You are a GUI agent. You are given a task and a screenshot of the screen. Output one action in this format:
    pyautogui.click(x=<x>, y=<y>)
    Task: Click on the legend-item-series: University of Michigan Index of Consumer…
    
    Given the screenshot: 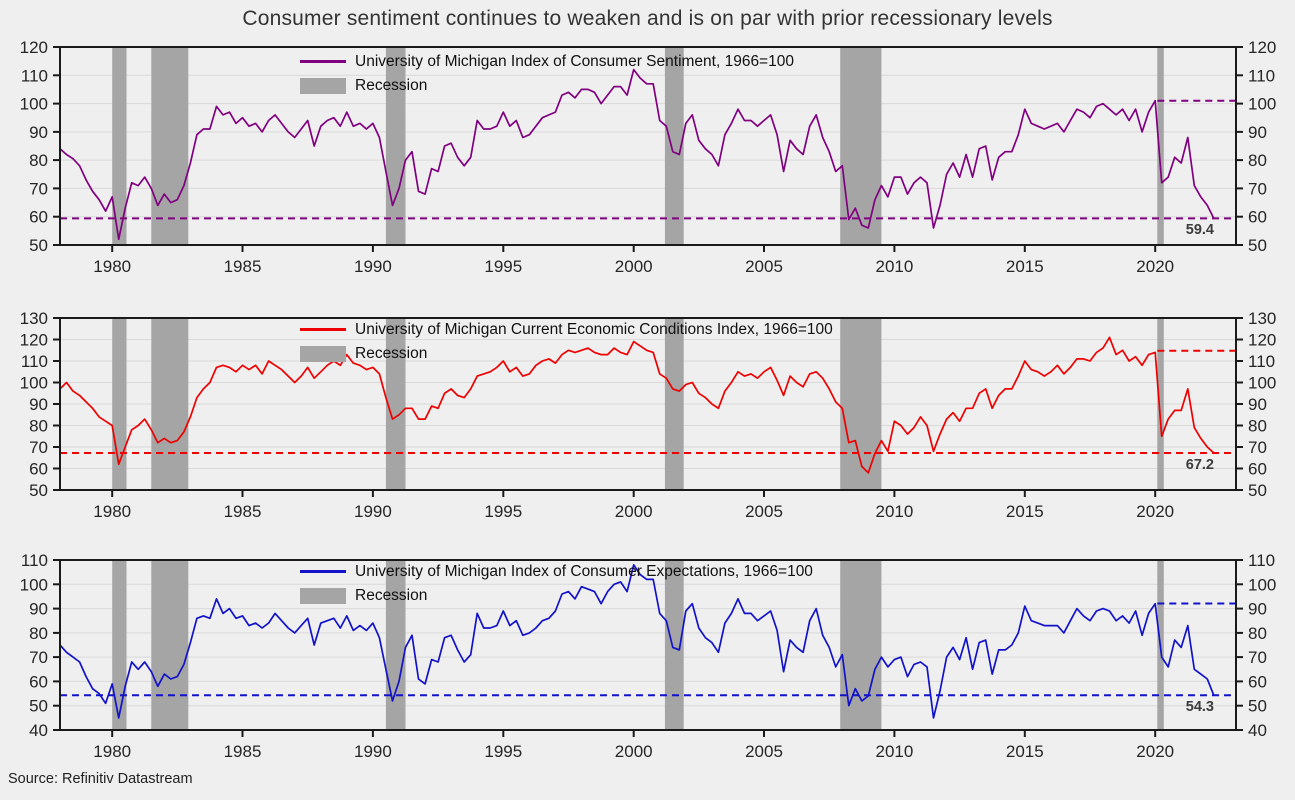 What is the action you would take?
    pyautogui.click(x=556, y=571)
    